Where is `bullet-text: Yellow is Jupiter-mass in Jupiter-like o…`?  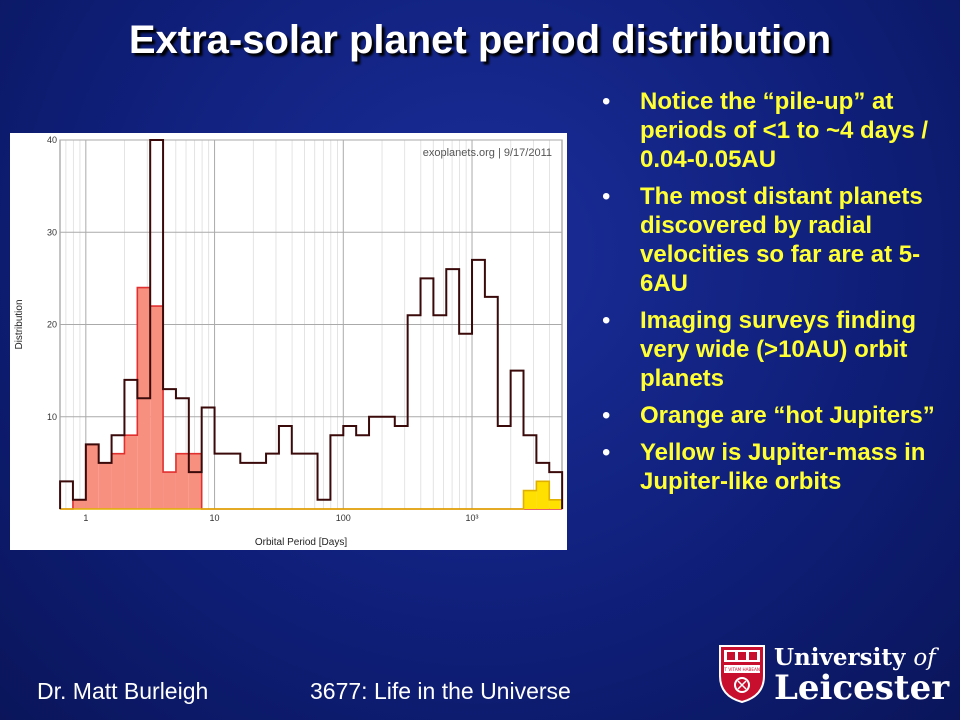 bullet-text: Yellow is Jupiter-mass in Jupiter-like o… is located at coordinates (783, 467).